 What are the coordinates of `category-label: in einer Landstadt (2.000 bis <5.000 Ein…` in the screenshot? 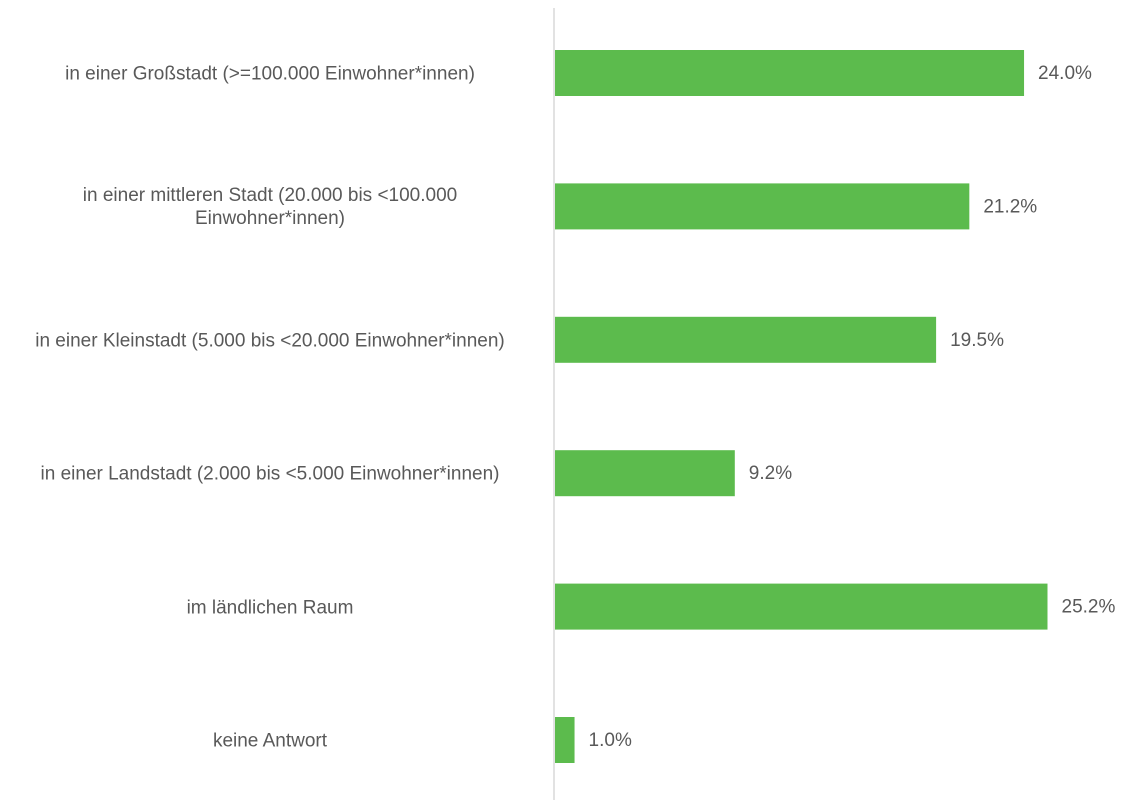 It's located at (270, 474).